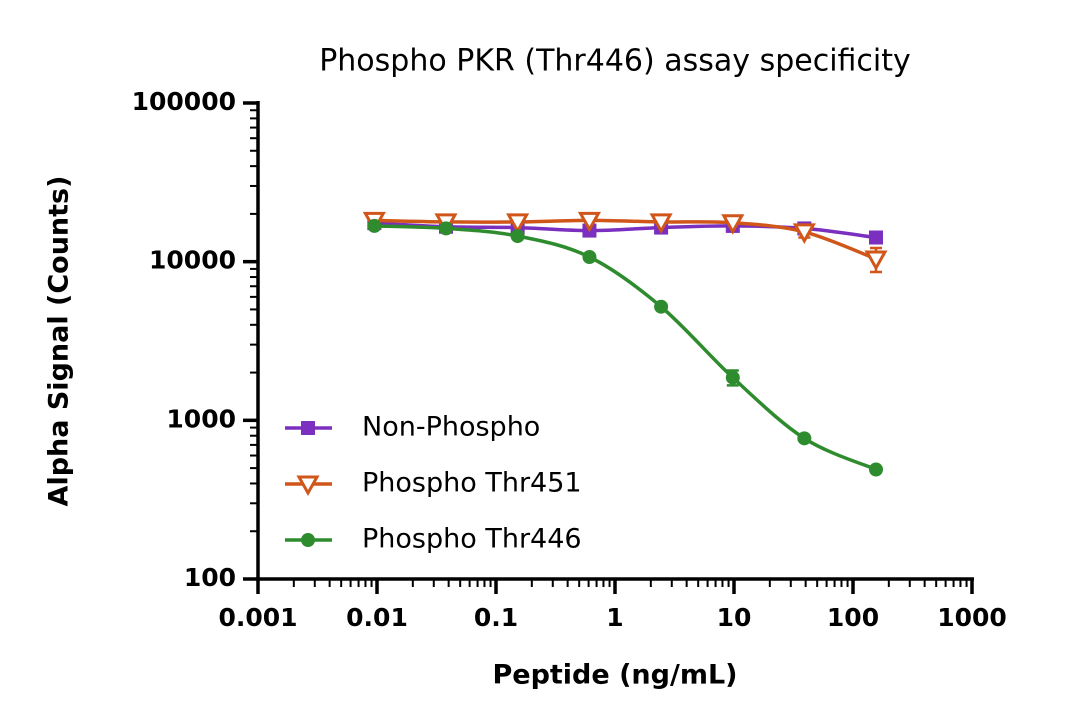 The image size is (1080, 728). I want to click on y-tick-label: 100000, so click(184, 101).